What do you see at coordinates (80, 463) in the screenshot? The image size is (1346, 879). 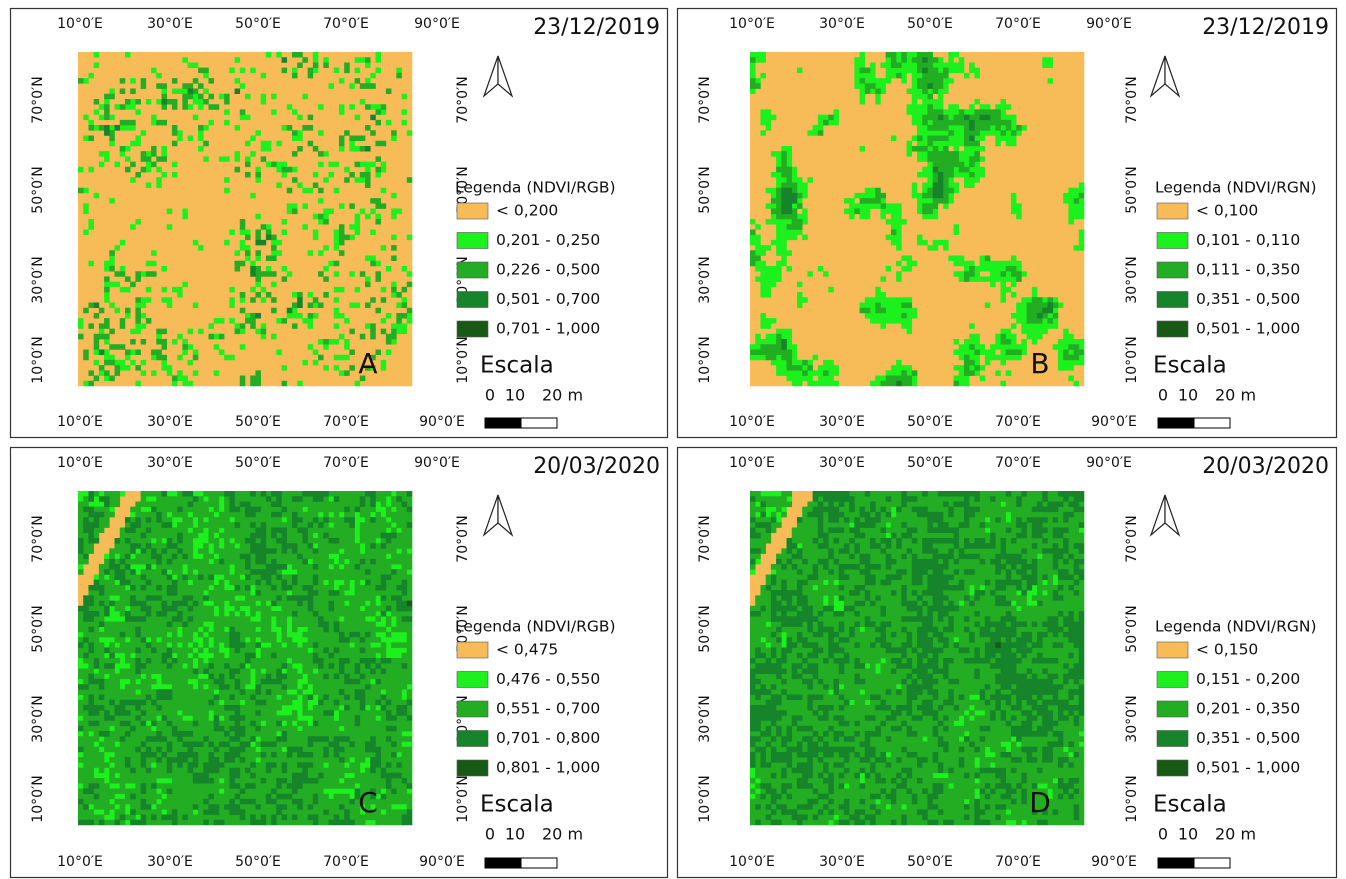 I see `x-label-top: 10°0′E` at bounding box center [80, 463].